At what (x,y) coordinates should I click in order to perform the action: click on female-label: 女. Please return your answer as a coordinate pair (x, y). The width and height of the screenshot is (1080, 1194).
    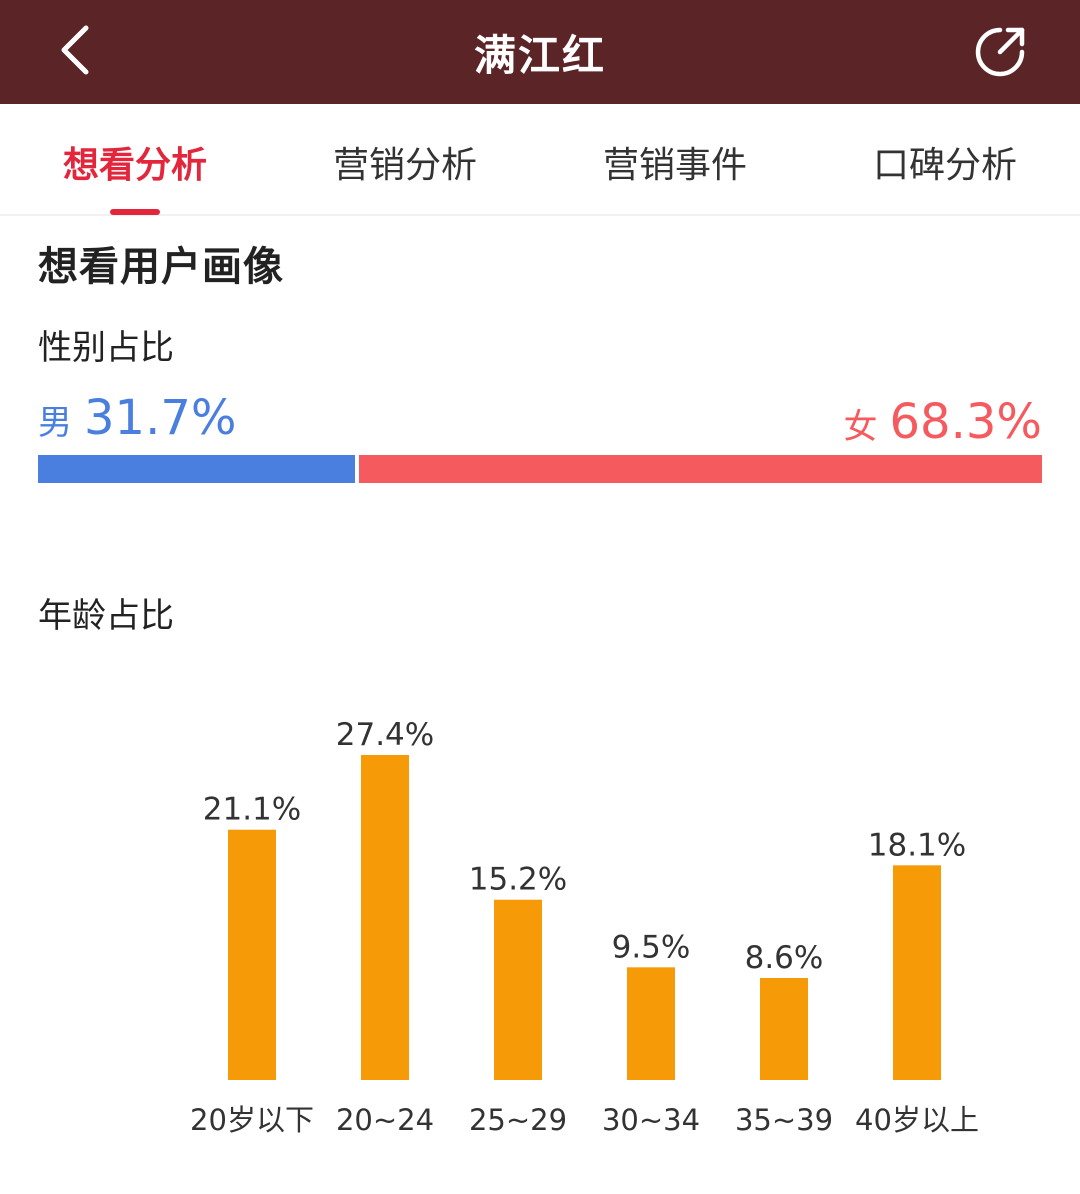
    Looking at the image, I should click on (860, 427).